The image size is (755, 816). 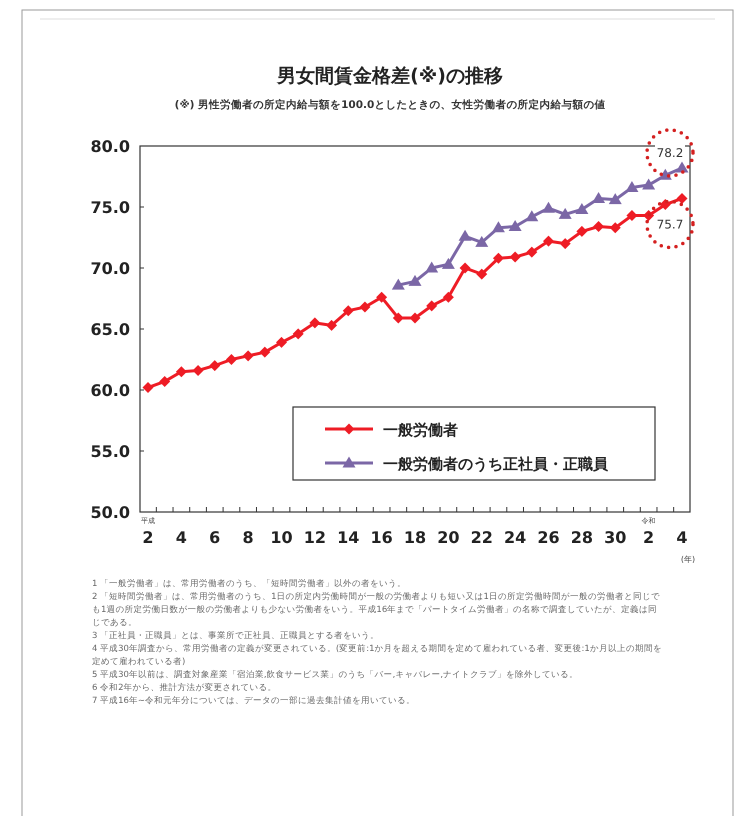 I want to click on x-tick-label: 16, so click(x=381, y=537).